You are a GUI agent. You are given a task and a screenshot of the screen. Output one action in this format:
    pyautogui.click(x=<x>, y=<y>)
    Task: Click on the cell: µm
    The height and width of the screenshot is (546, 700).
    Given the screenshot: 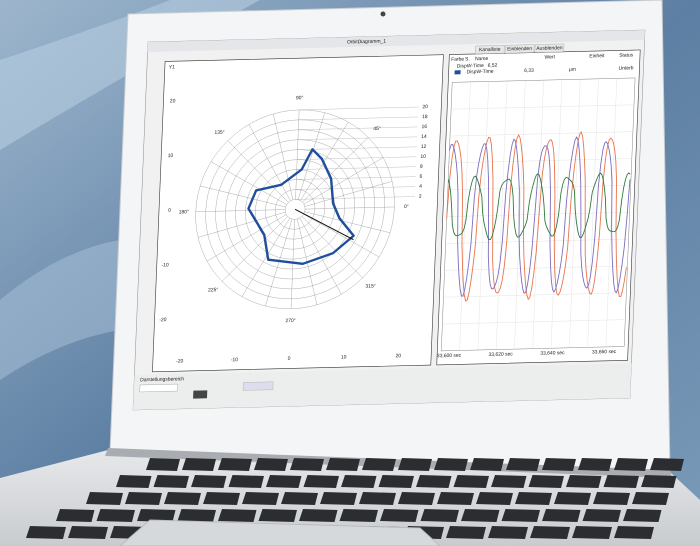 What is the action you would take?
    pyautogui.click(x=572, y=70)
    